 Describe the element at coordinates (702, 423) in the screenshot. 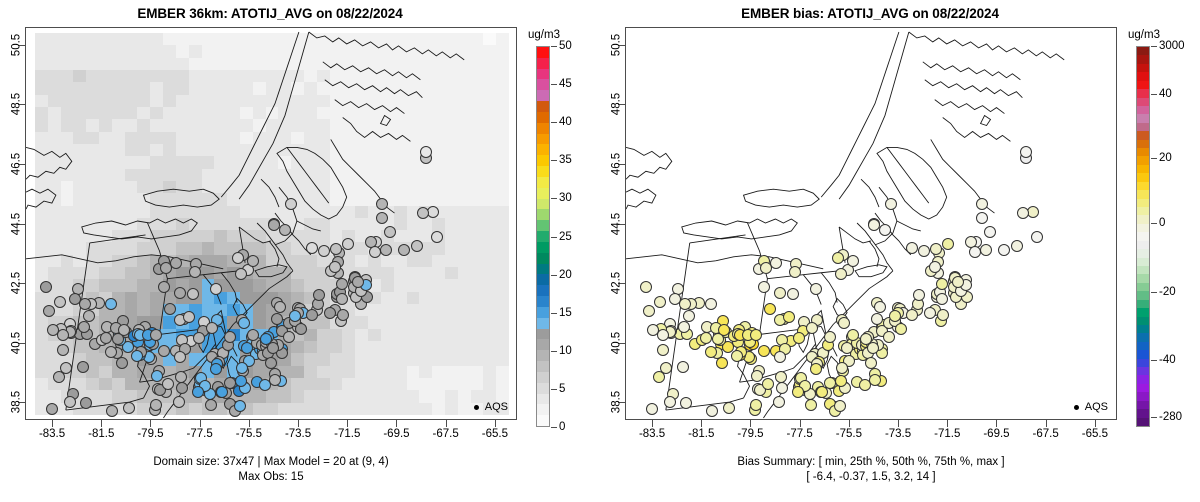

I see `x-tick` at that location.